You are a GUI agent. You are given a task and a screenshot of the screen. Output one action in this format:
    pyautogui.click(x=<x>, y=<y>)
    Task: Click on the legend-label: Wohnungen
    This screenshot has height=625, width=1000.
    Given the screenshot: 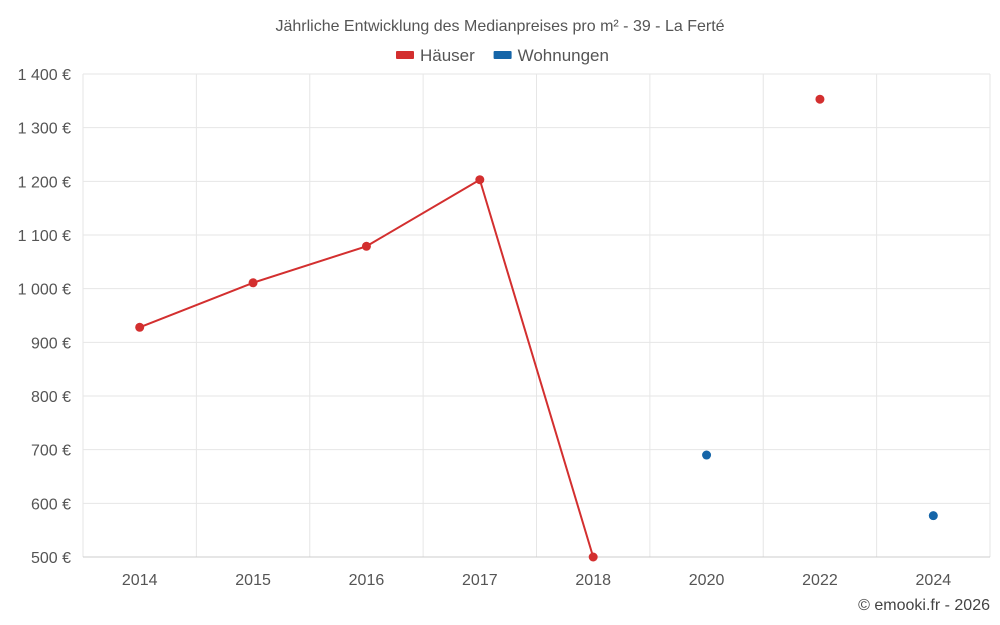 What is the action you would take?
    pyautogui.click(x=563, y=55)
    